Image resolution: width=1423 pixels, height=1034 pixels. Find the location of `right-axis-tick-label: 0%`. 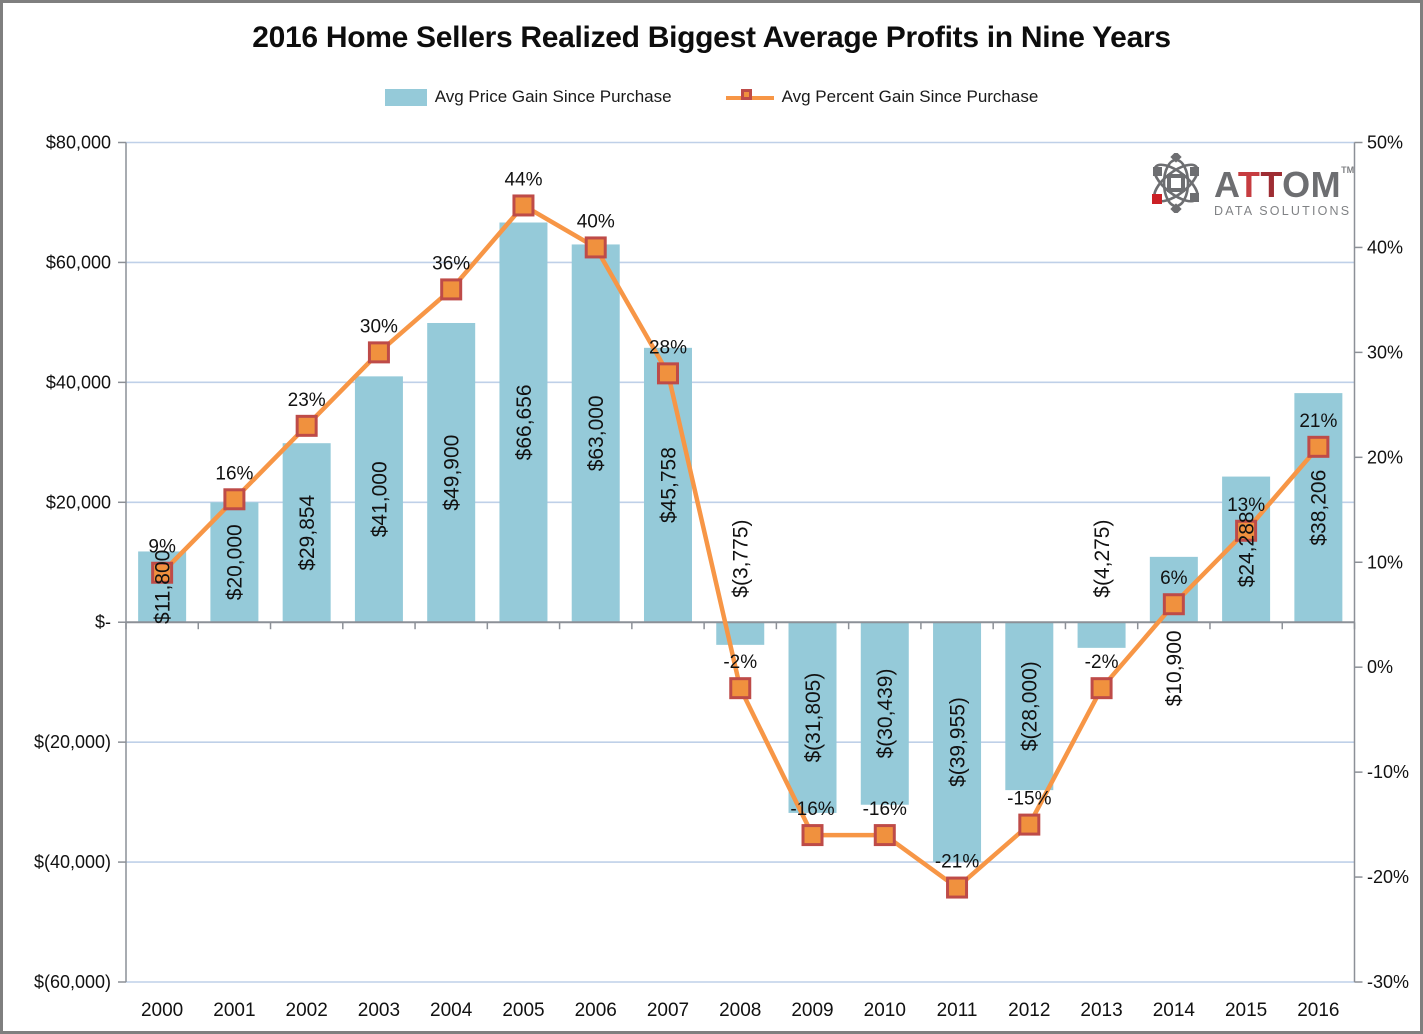

right-axis-tick-label: 0% is located at coordinates (1380, 667).